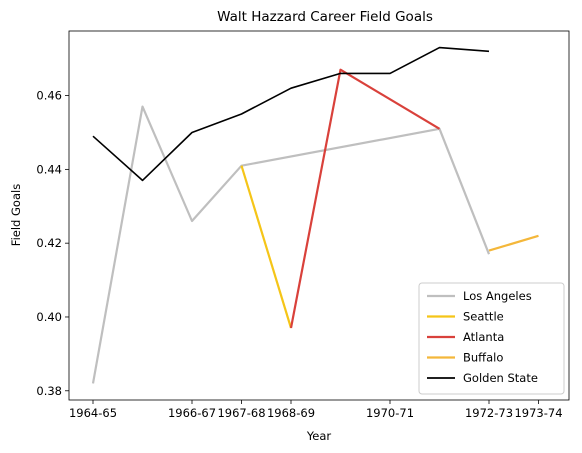  What do you see at coordinates (325, 17) in the screenshot?
I see `chart-title: Walt Hazzard Career Field Goals` at bounding box center [325, 17].